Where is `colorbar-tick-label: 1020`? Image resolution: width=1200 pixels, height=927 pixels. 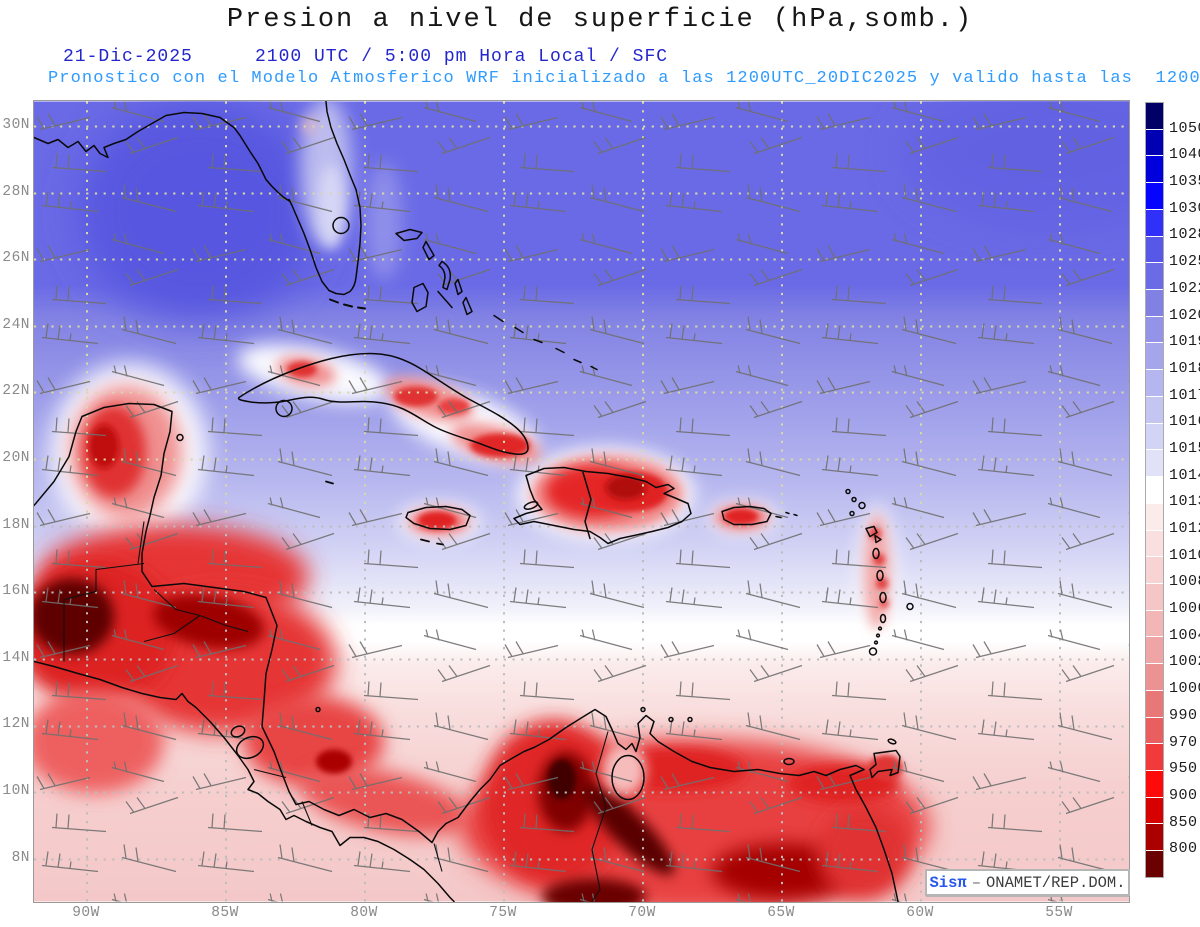 colorbar-tick-label: 1020 is located at coordinates (1184, 315).